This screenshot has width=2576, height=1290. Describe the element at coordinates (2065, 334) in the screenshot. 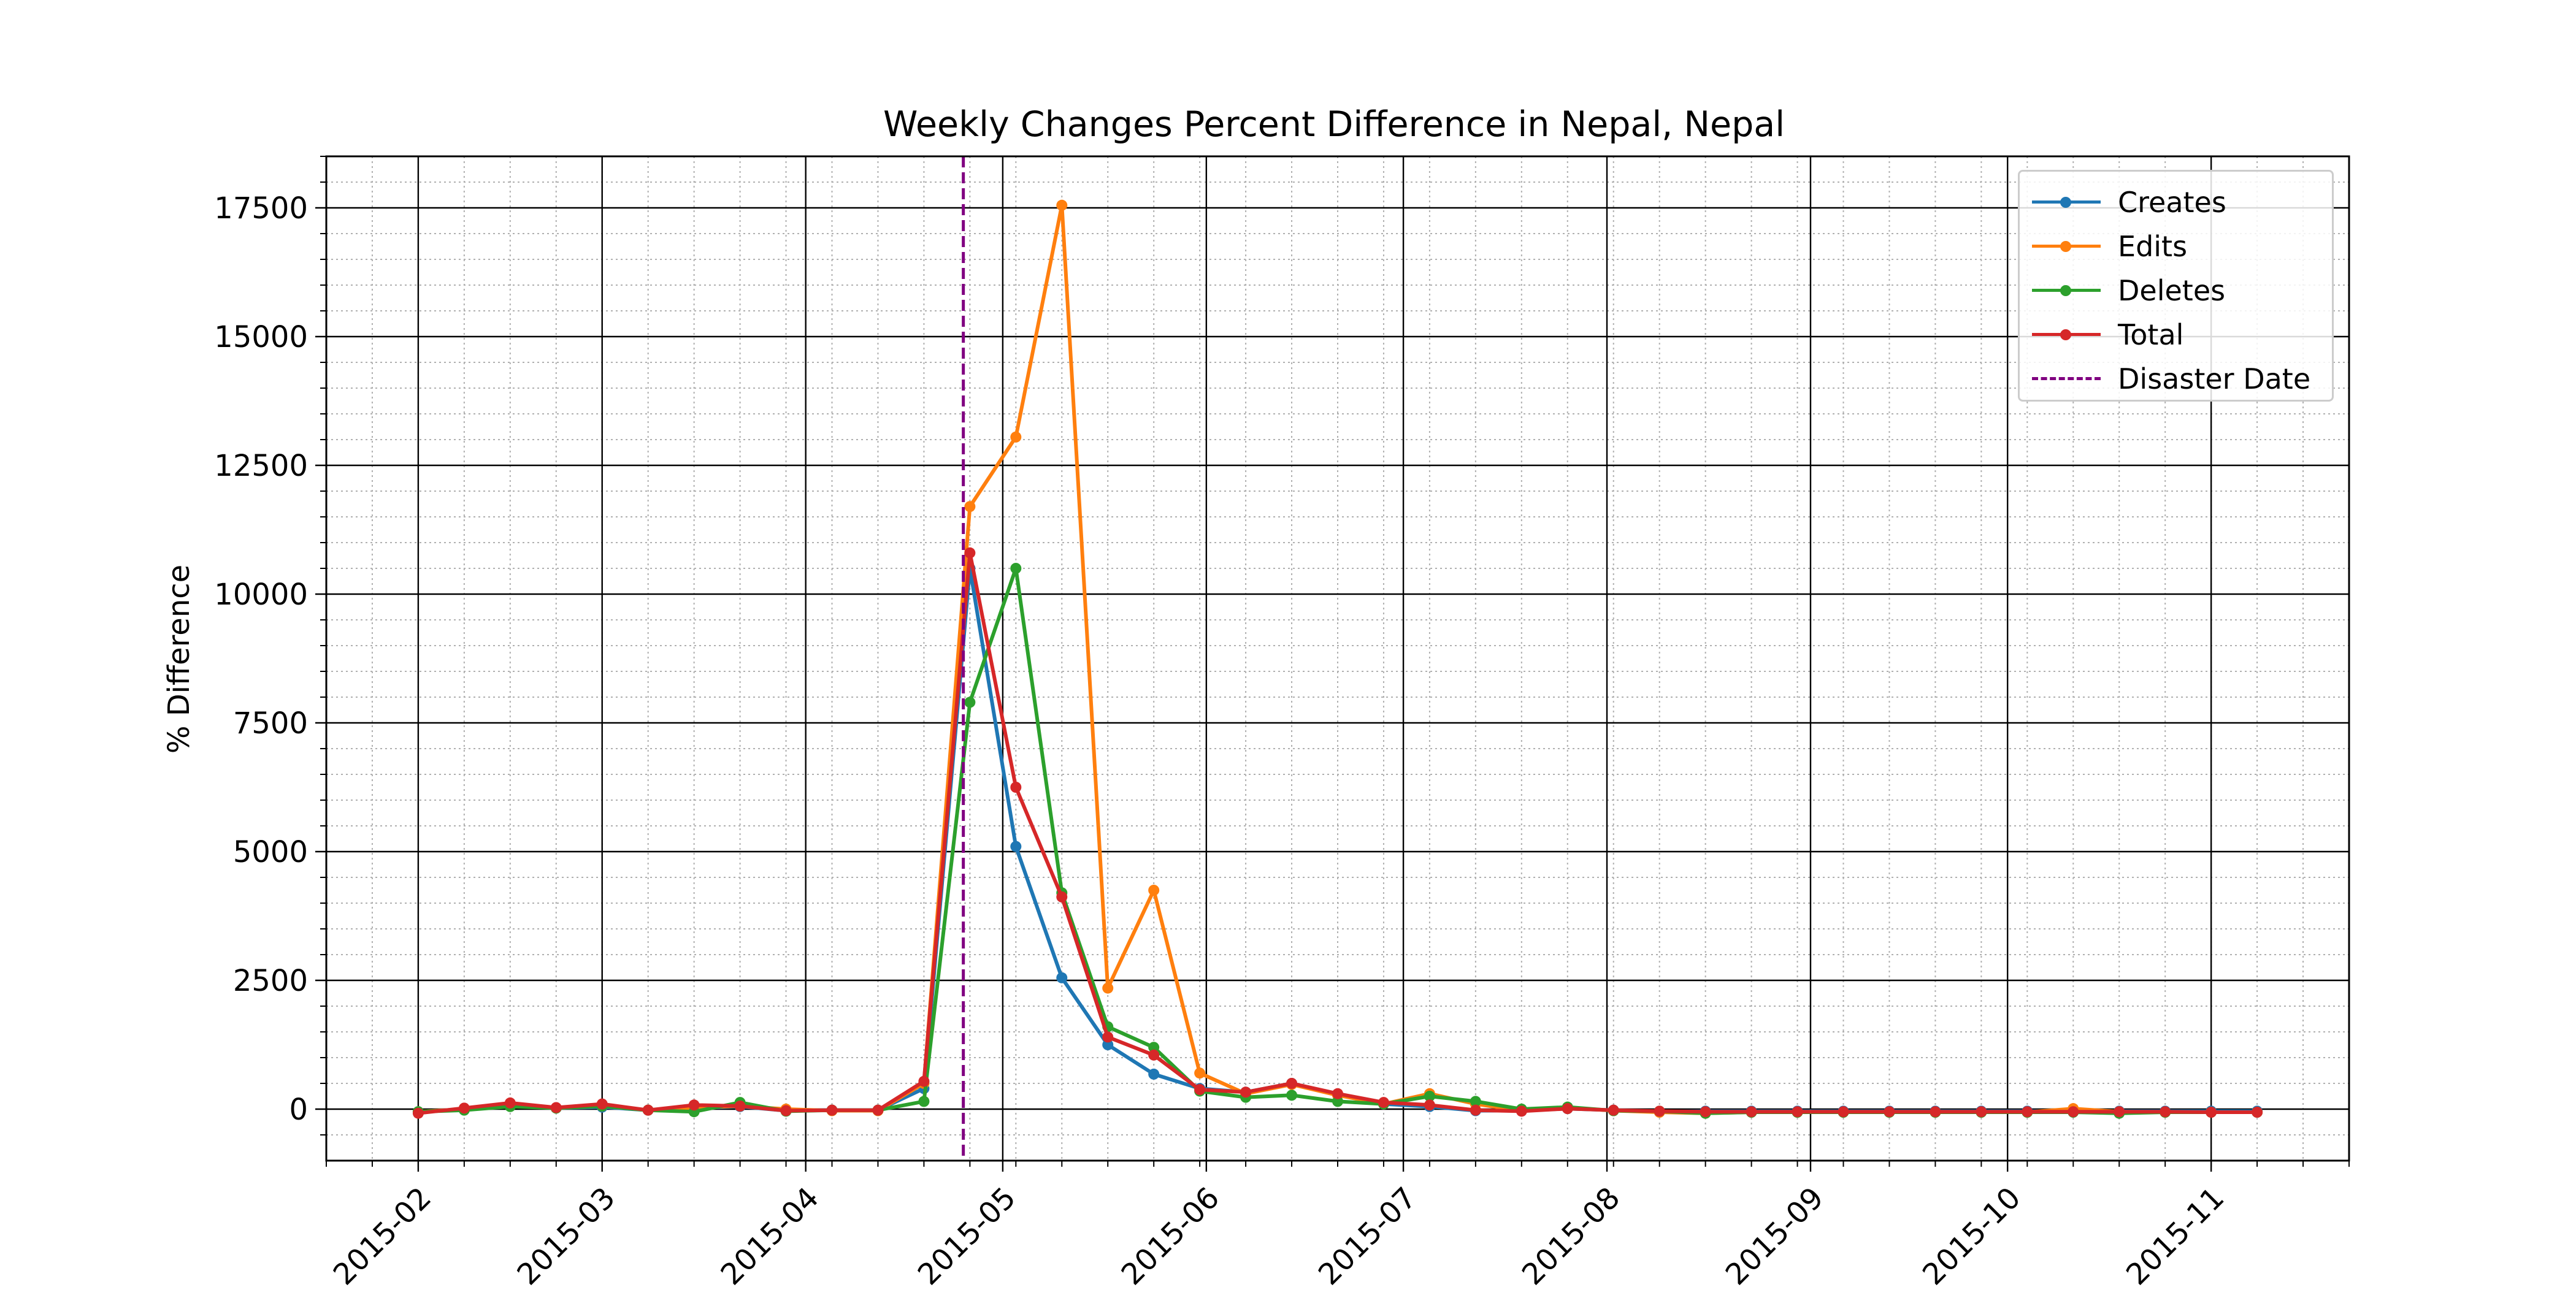

I see `legend-marker-total` at that location.